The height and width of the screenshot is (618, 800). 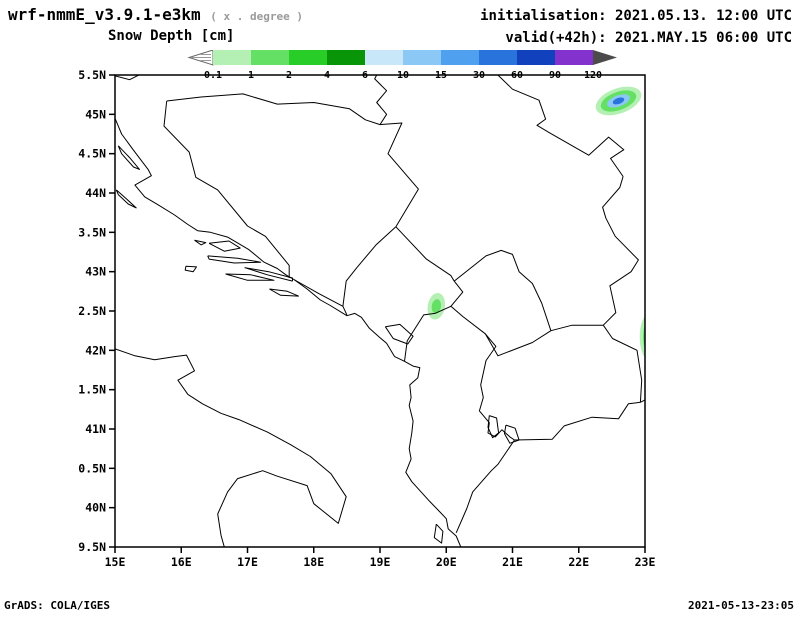 What do you see at coordinates (104, 14) in the screenshot?
I see `model-version-label: wrf-nmmE_v3.9.1-e3km` at bounding box center [104, 14].